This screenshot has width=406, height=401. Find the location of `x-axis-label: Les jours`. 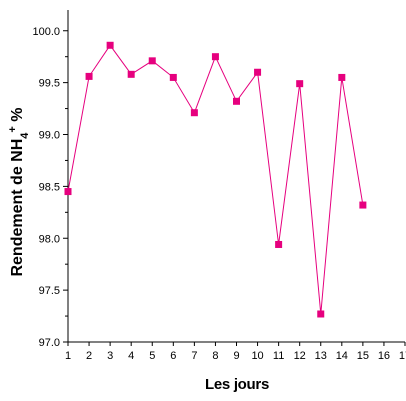

x-axis-label: Les jours is located at coordinates (237, 384).